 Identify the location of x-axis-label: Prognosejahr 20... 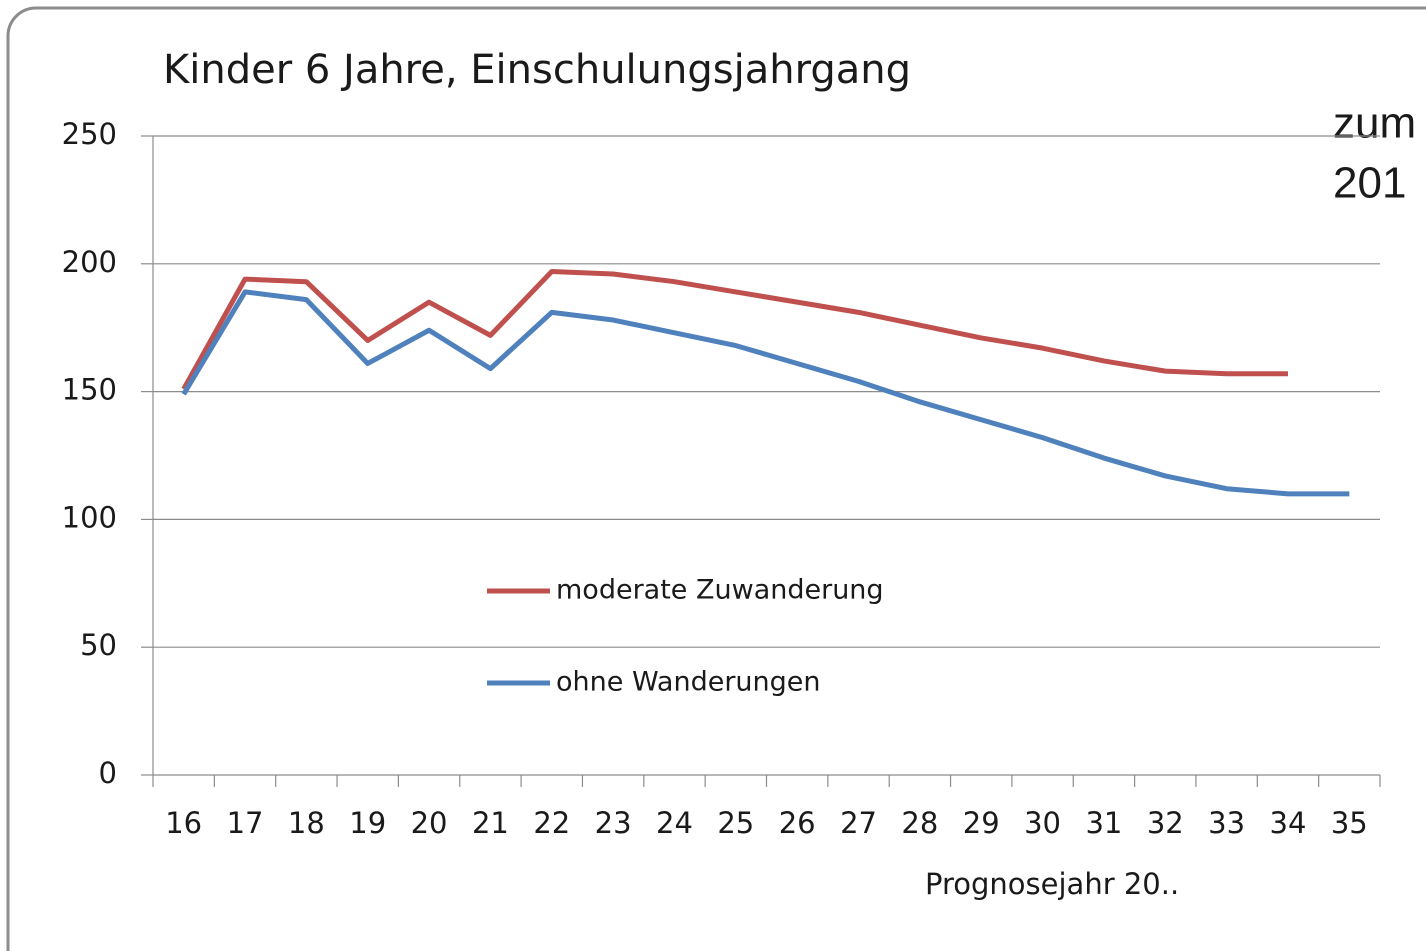
(1052, 884).